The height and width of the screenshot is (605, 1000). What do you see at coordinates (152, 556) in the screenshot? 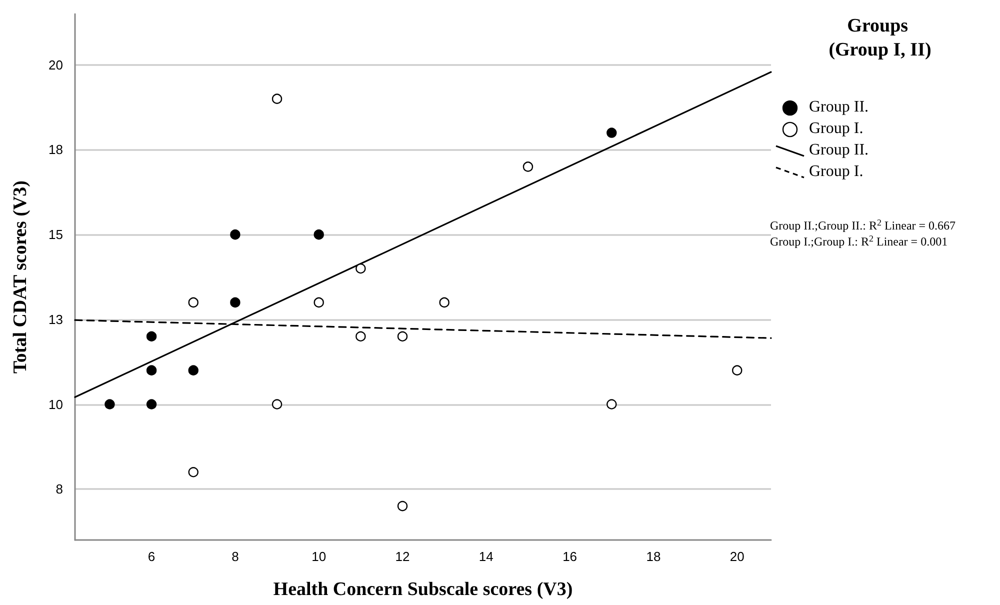
I see `x-tick-label: 6` at bounding box center [152, 556].